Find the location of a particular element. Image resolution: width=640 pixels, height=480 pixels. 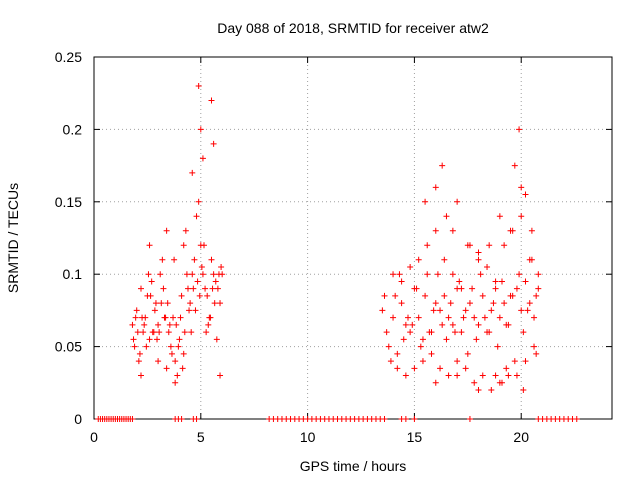

x-tick-label: 0 is located at coordinates (94, 437).